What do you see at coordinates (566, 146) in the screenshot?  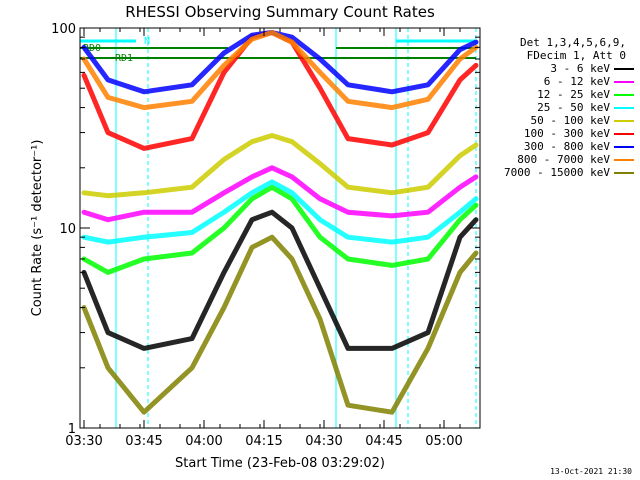 I see `legend-entry-label: 300 - 800 keV` at bounding box center [566, 146].